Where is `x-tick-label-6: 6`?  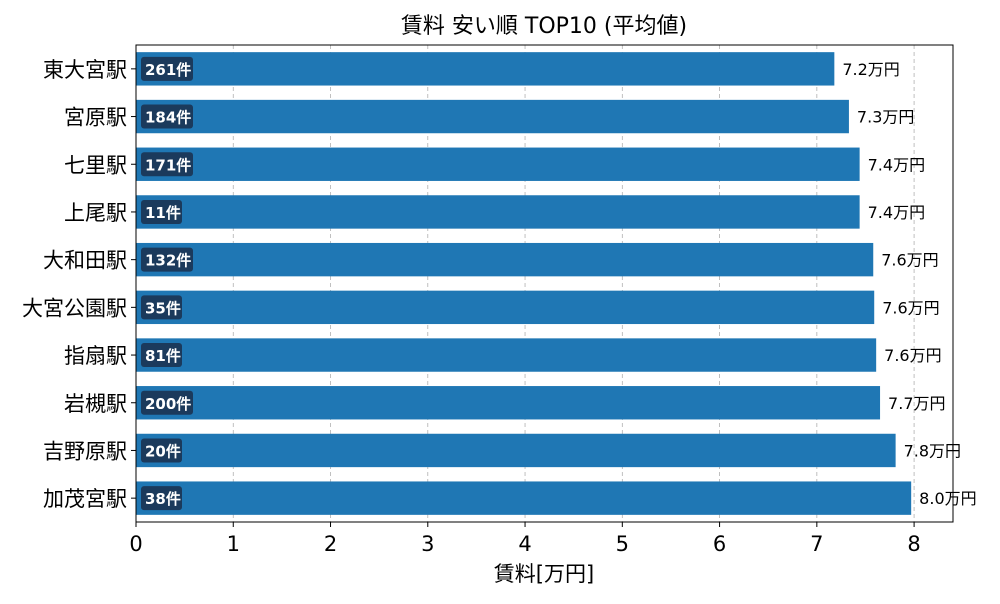 x-tick-label-6: 6 is located at coordinates (719, 544).